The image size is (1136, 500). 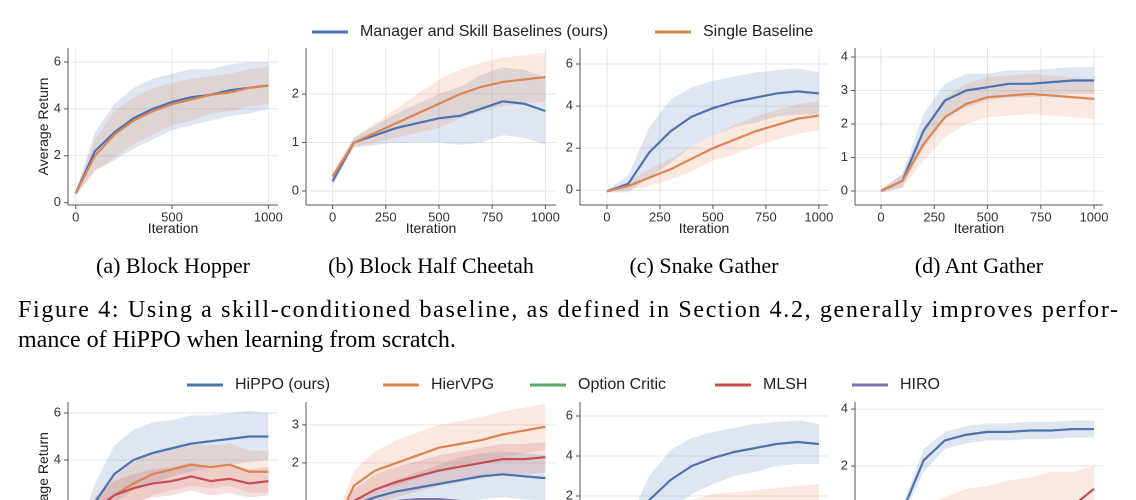 I want to click on legend-label: Option Critic, so click(x=622, y=384).